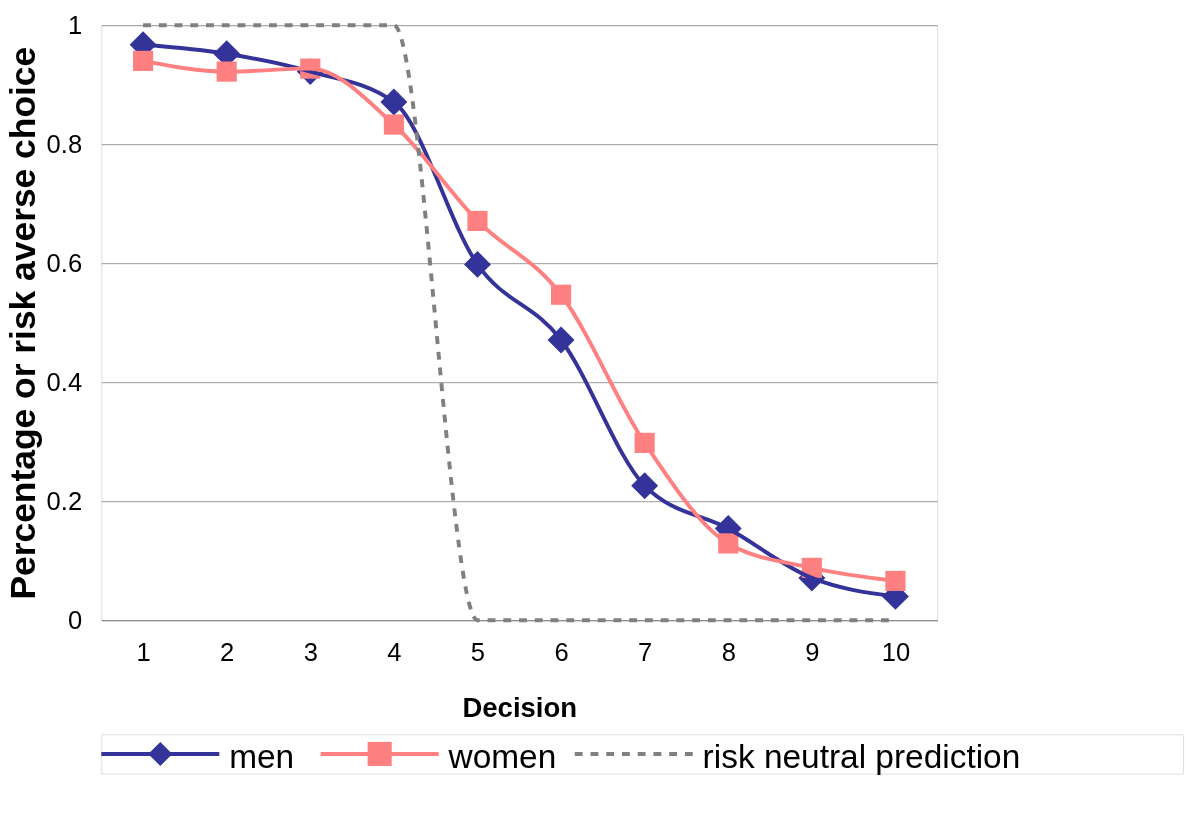 This screenshot has height=836, width=1189. What do you see at coordinates (502, 756) in the screenshot?
I see `legend-label: women` at bounding box center [502, 756].